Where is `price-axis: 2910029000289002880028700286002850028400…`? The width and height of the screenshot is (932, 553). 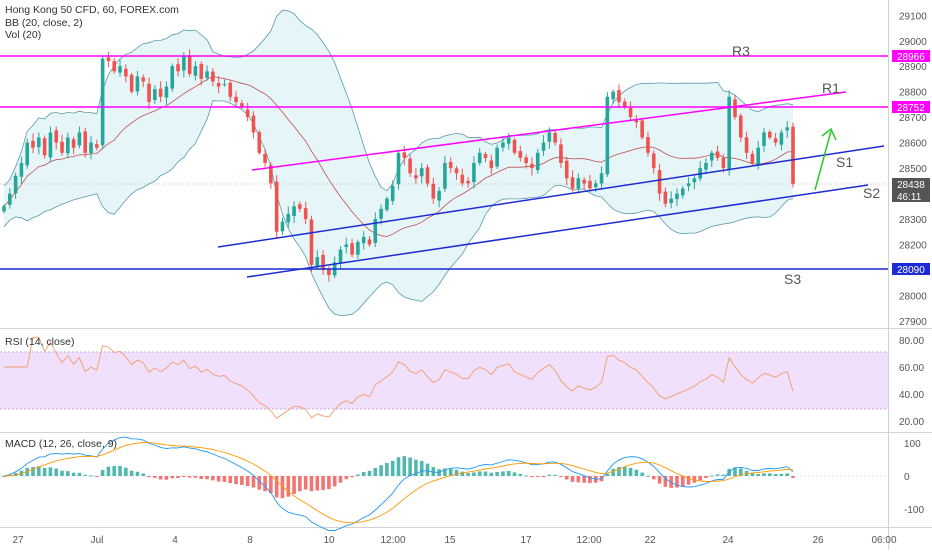
price-axis: 2910029000289002880028700286002850028400… is located at coordinates (913, 169).